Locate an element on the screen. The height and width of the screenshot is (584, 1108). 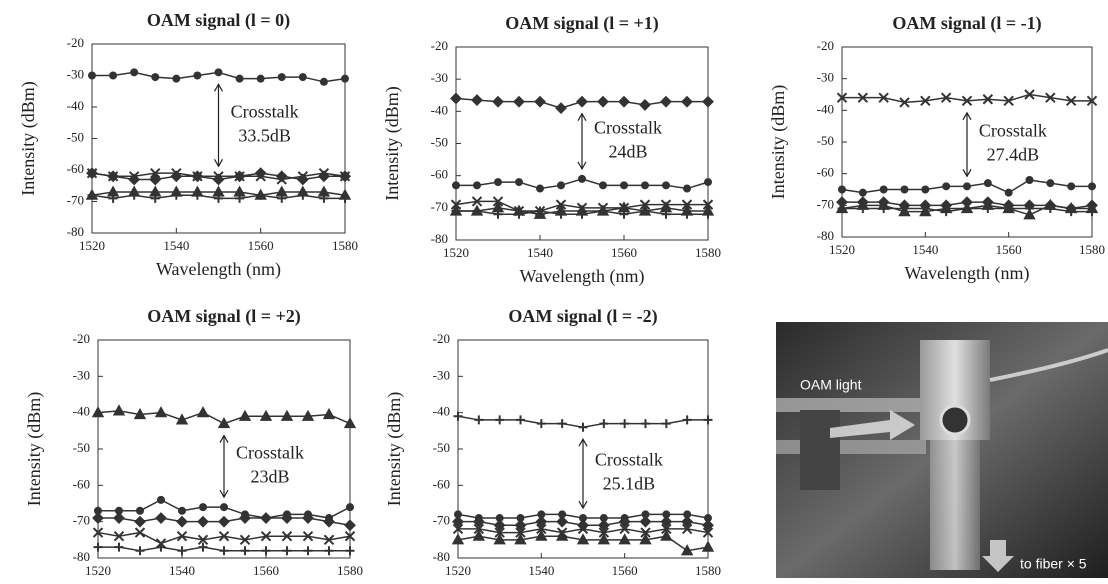
chart-title: OAM signal (l = -1) is located at coordinates (966, 23).